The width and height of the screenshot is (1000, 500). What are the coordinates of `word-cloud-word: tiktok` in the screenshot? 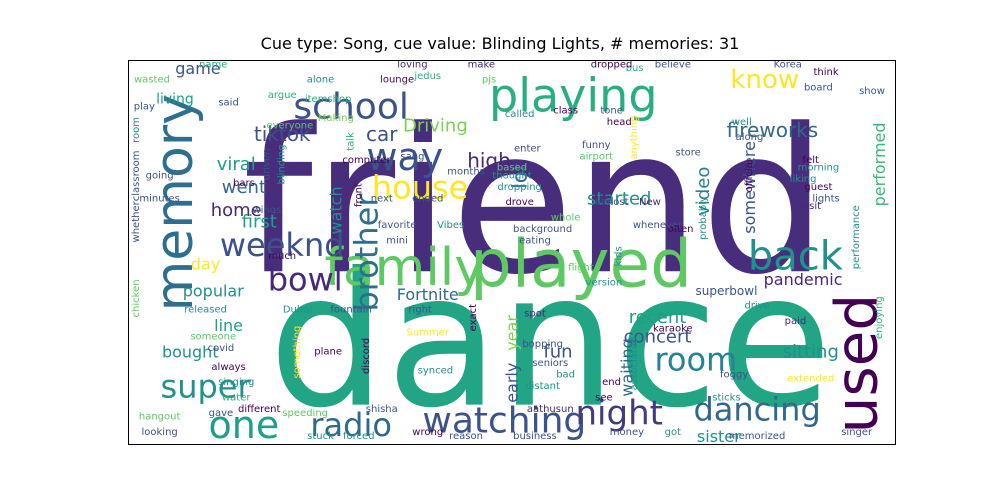 It's located at (282, 134).